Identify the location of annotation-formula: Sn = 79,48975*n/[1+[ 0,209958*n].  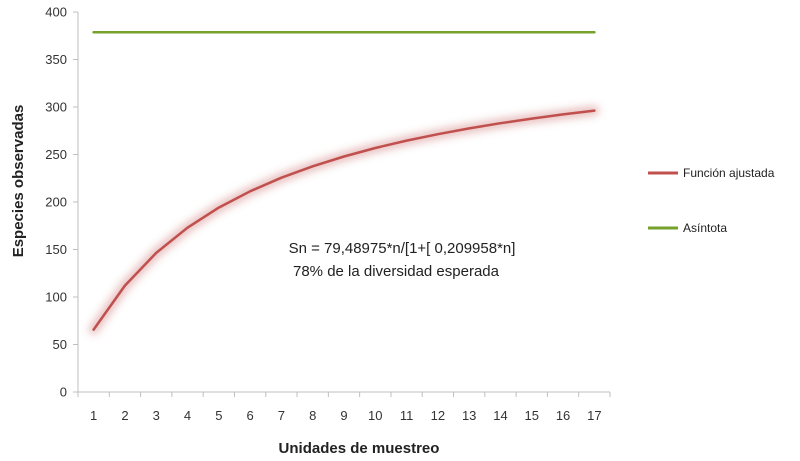
(402, 248).